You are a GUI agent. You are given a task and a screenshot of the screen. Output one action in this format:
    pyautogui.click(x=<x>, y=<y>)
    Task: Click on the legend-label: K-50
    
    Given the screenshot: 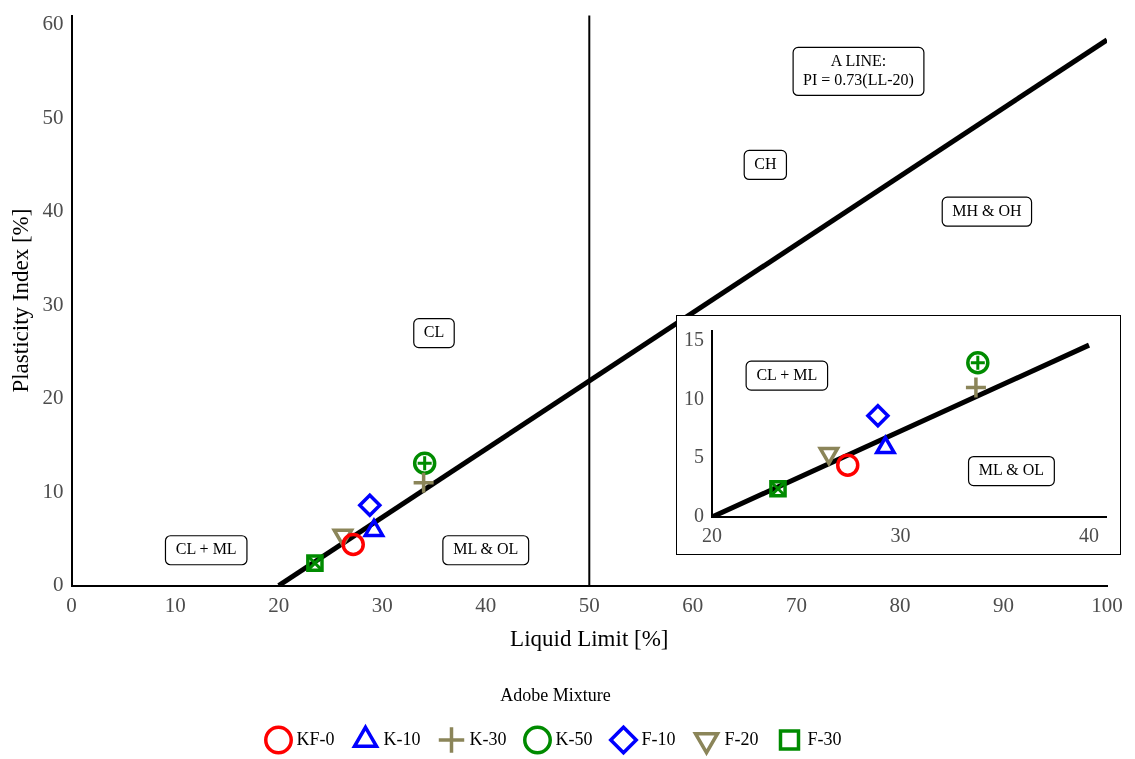 What is the action you would take?
    pyautogui.click(x=574, y=738)
    